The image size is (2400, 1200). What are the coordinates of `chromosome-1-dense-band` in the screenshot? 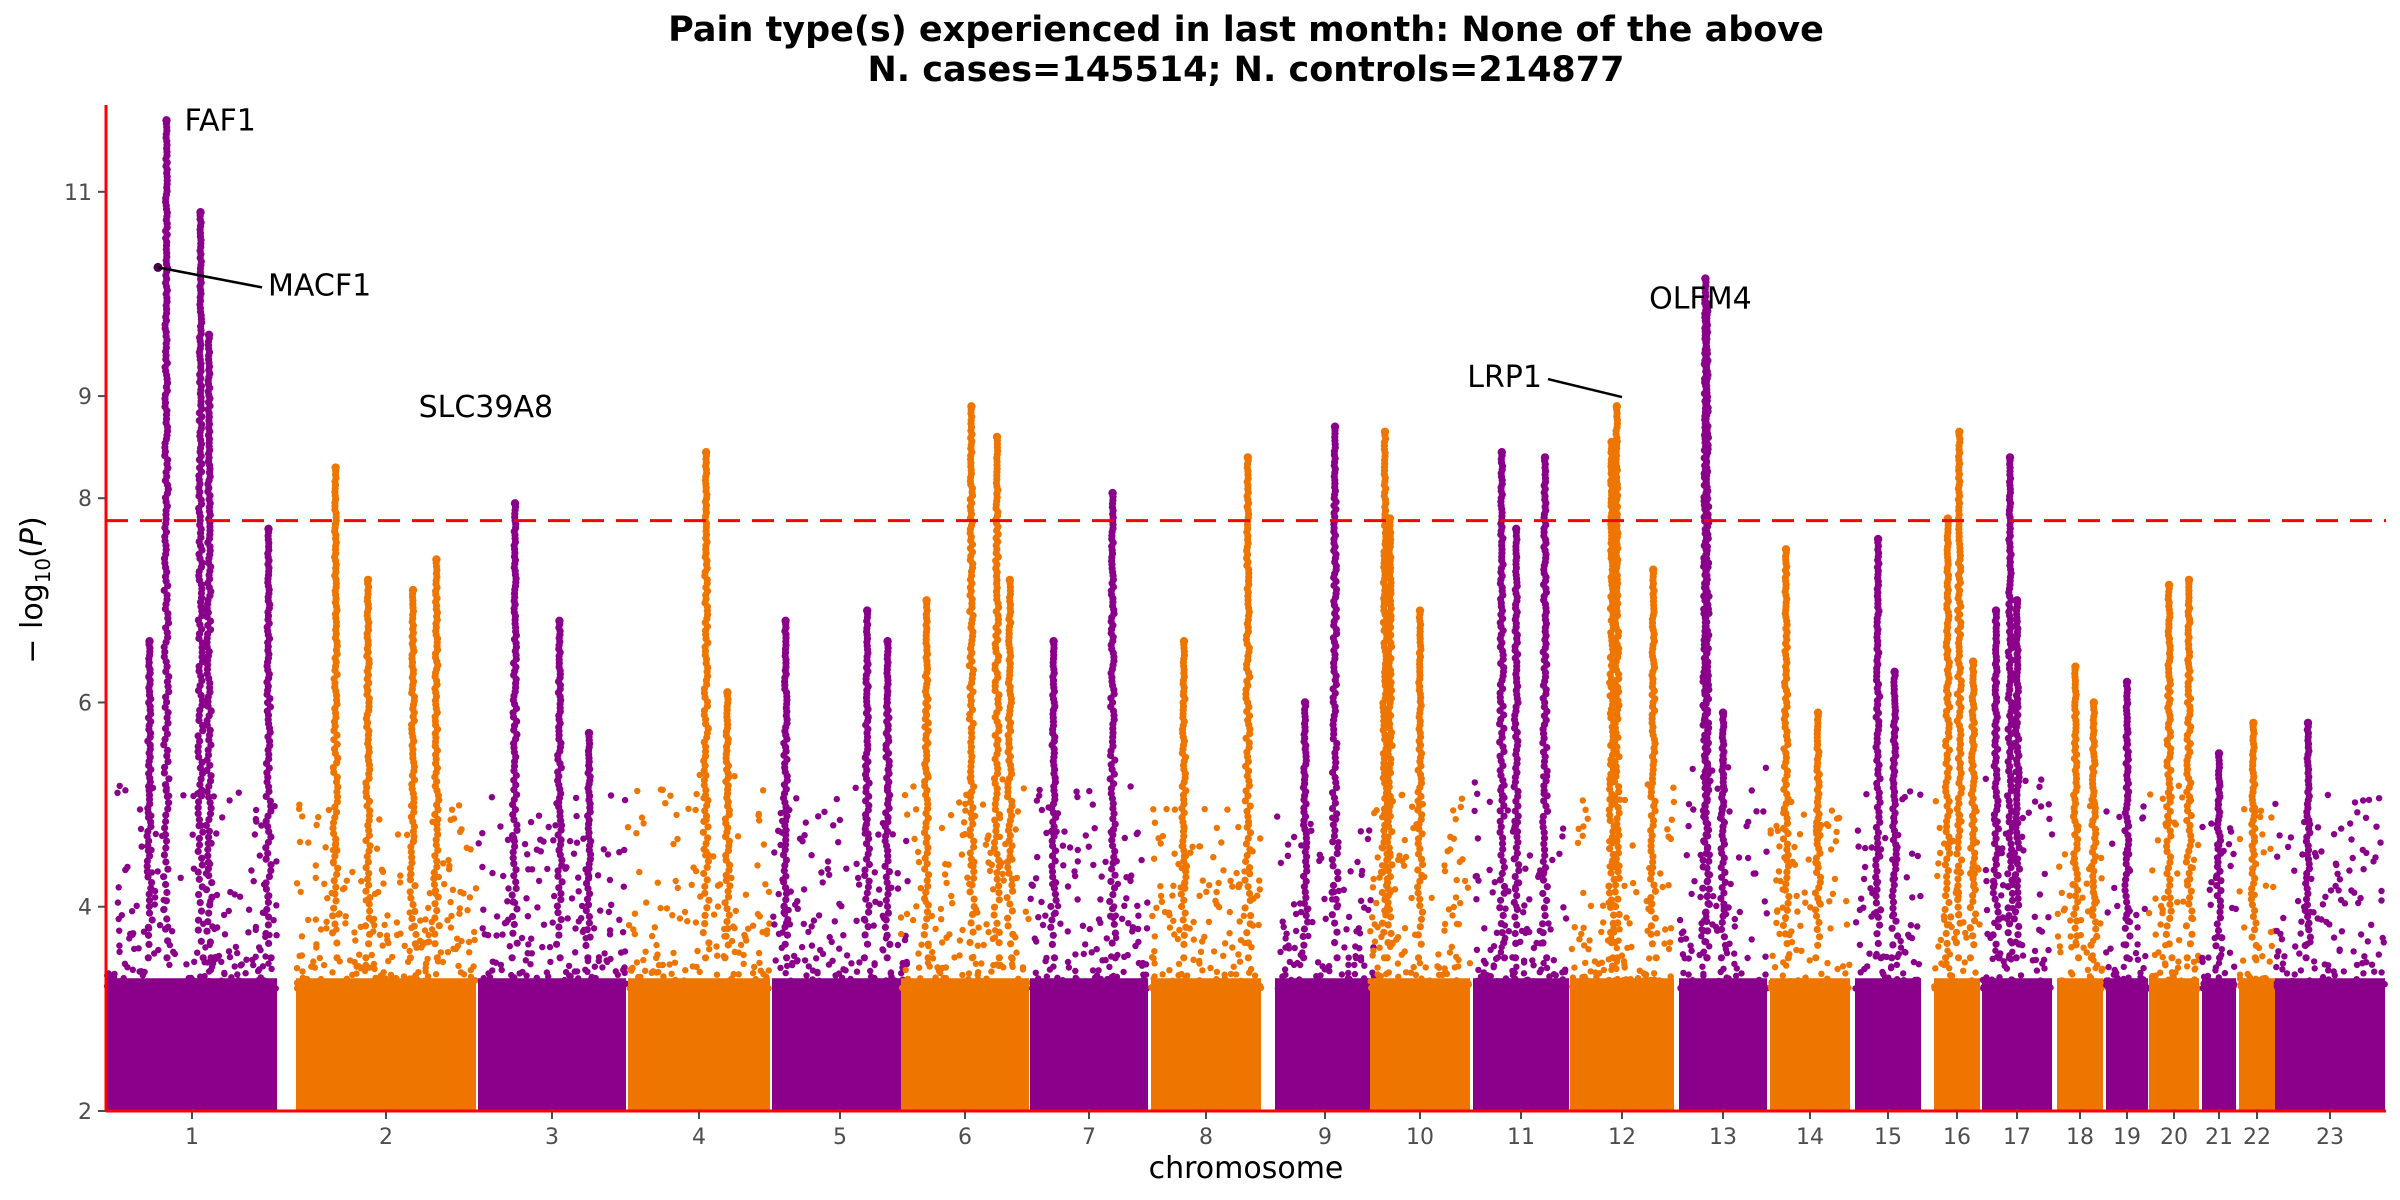 It's located at (192, 1044).